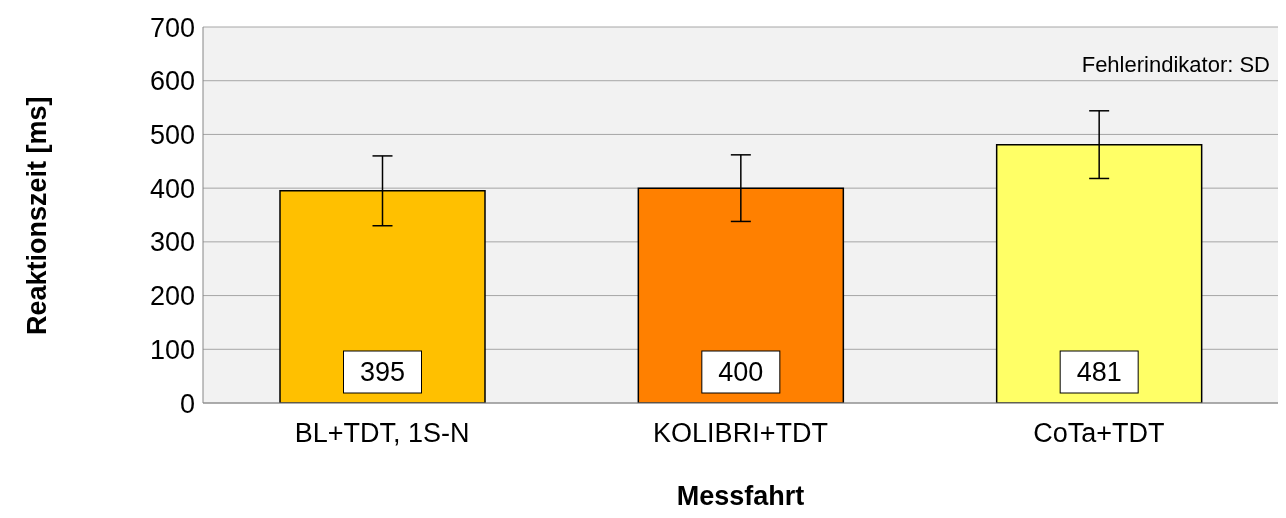 Image resolution: width=1286 pixels, height=518 pixels. Describe the element at coordinates (172, 81) in the screenshot. I see `y-tick-label: 600` at that location.